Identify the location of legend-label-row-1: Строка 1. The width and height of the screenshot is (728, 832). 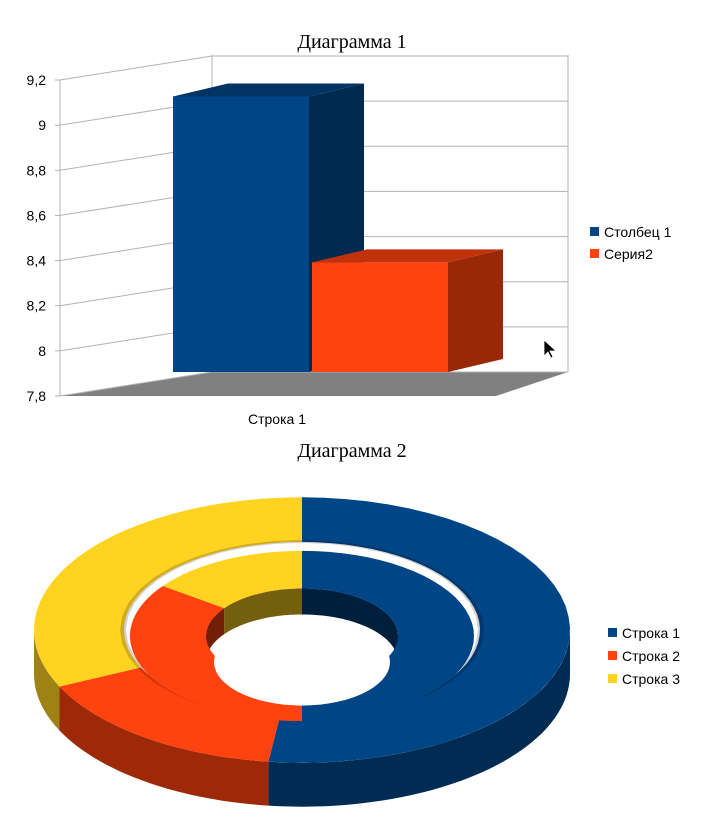
(651, 633).